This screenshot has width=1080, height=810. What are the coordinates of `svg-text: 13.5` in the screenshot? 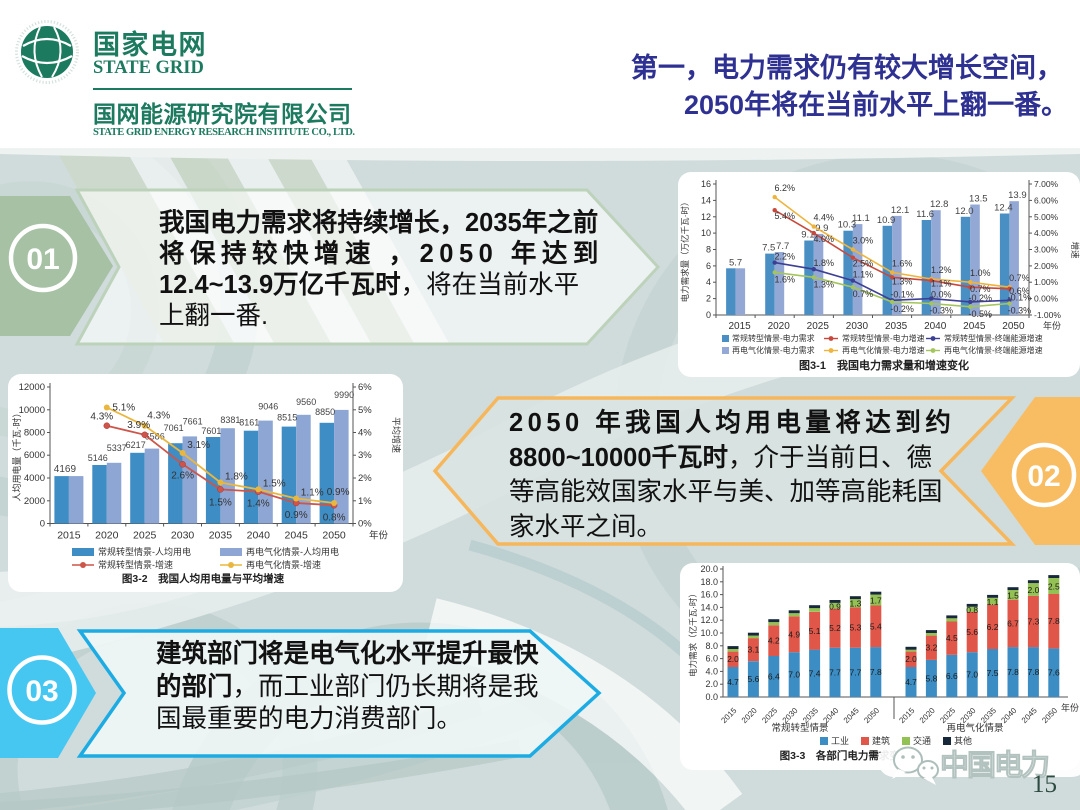 It's located at (978, 199).